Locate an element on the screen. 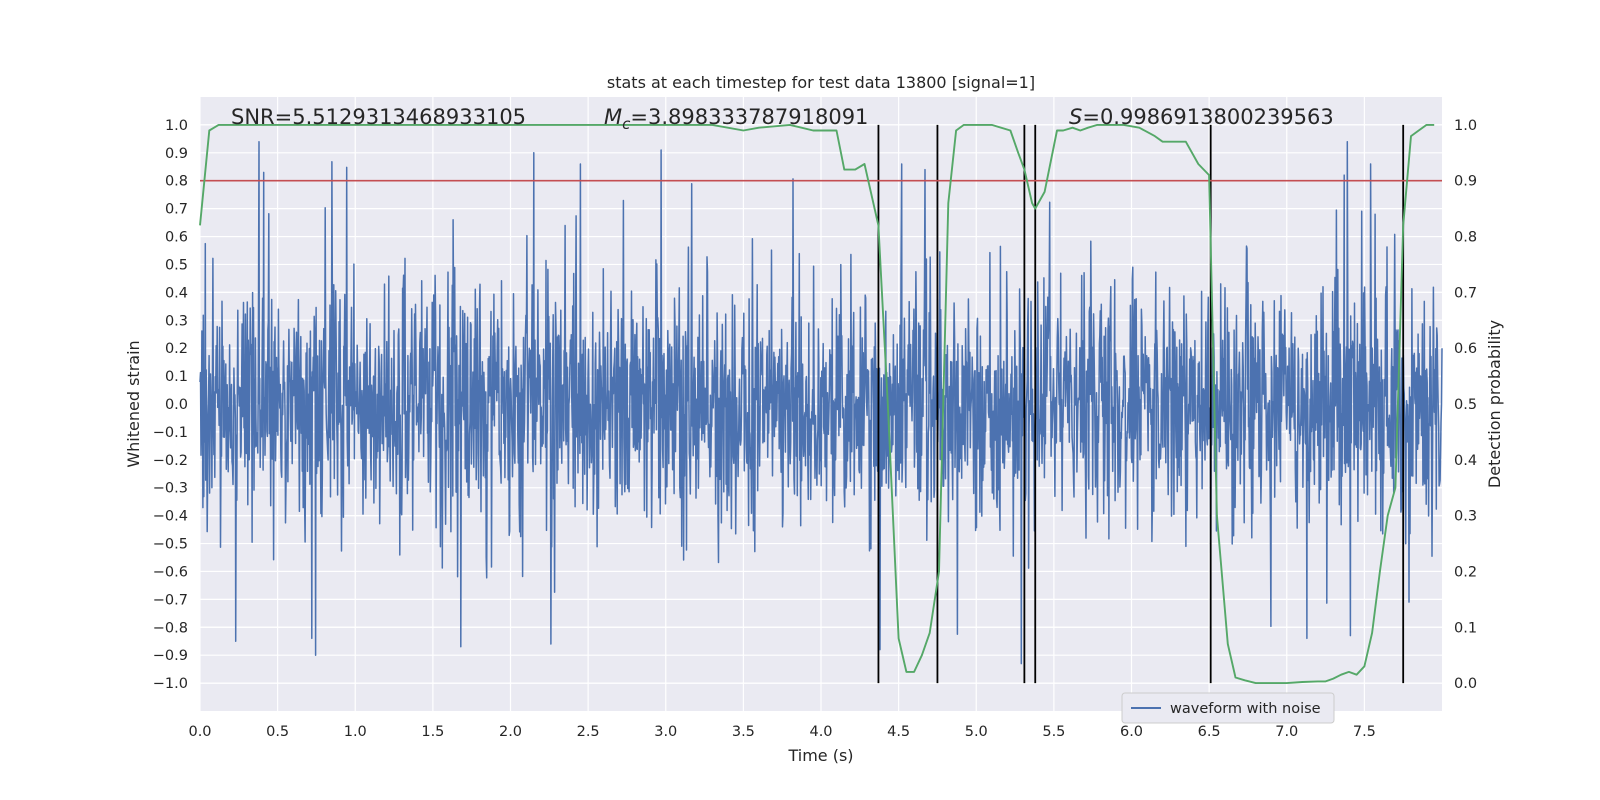 This screenshot has height=800, width=1600. y-tick-label: 0.4 is located at coordinates (176, 293).